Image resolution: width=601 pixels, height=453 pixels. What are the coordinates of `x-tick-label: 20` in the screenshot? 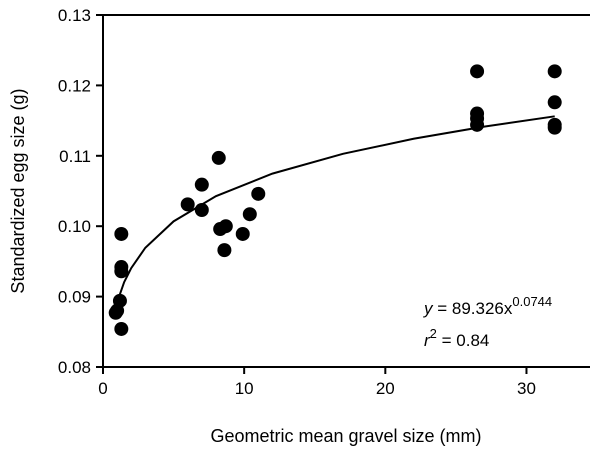 It's located at (385, 388).